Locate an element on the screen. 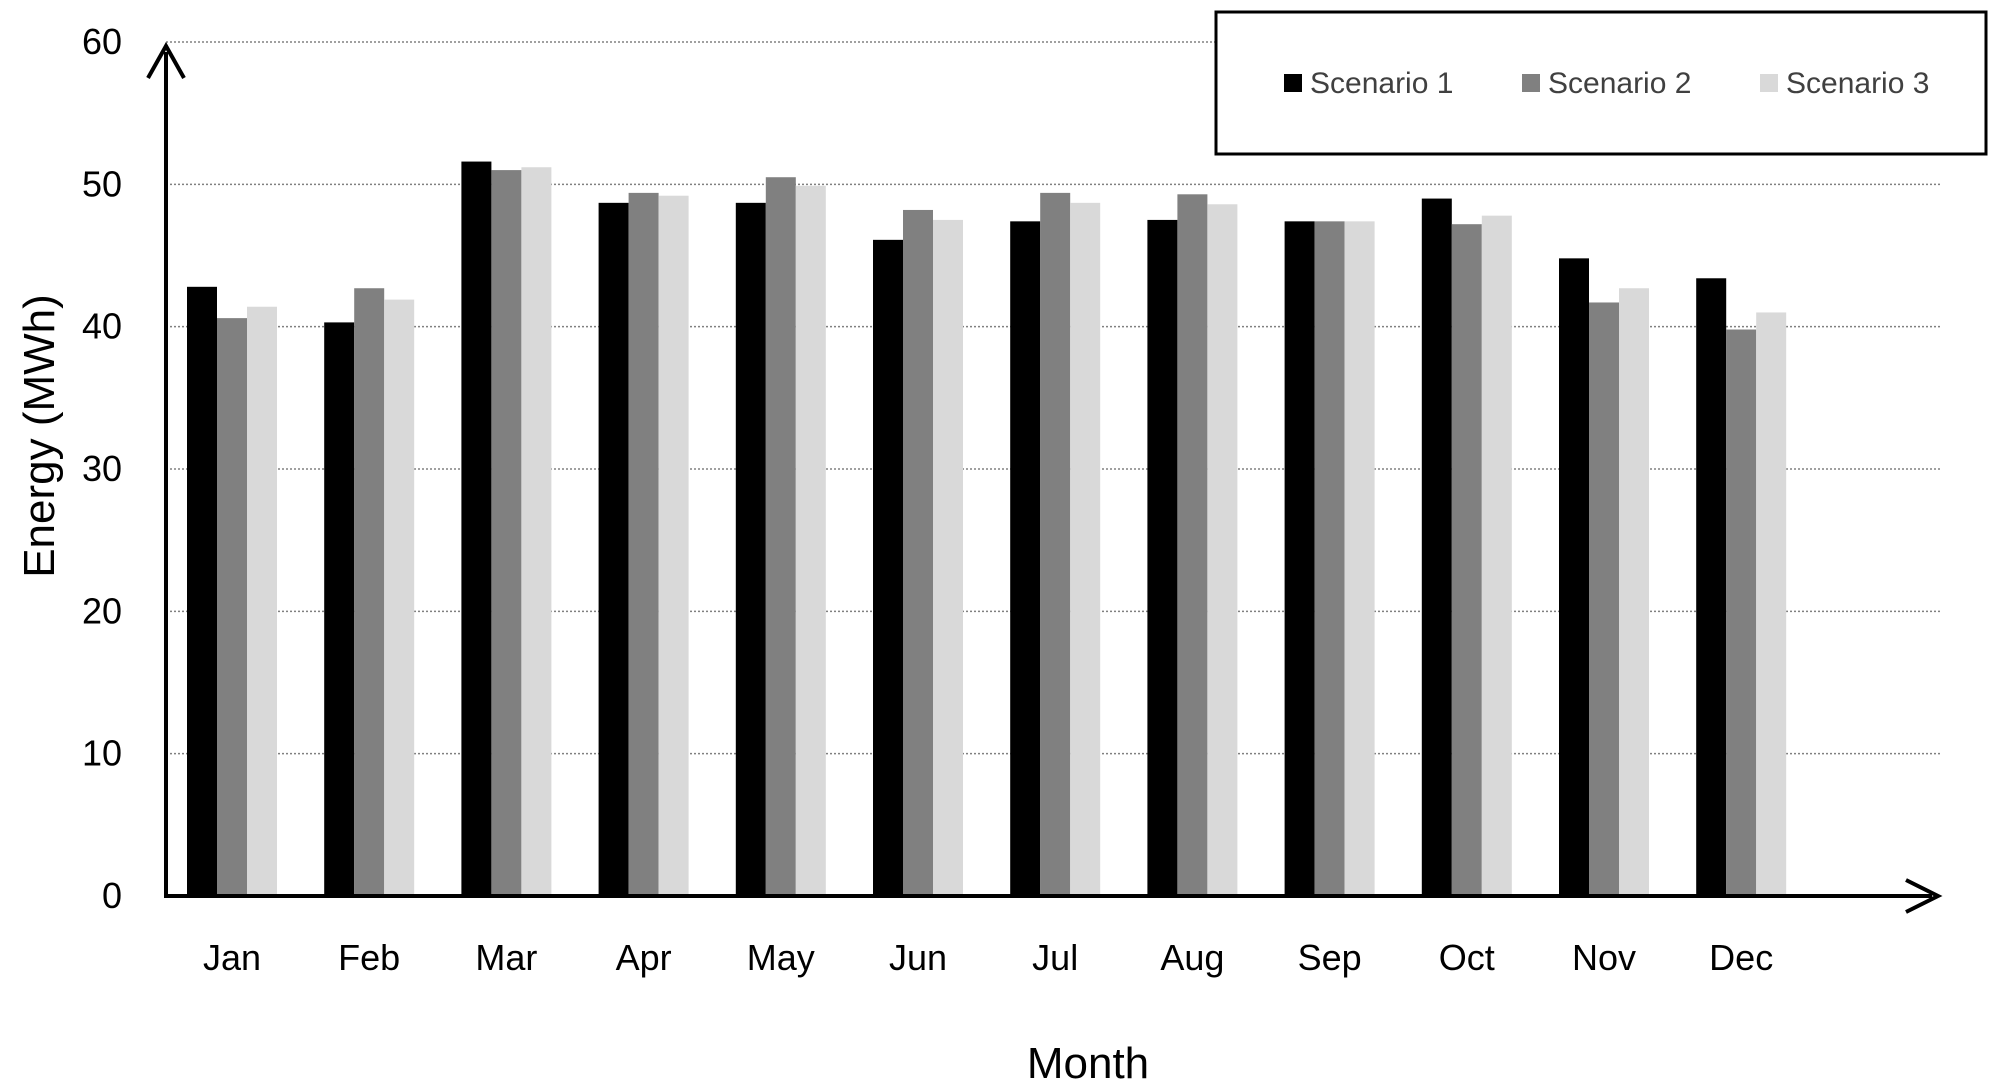 The image size is (2000, 1088). bar-scenario-2-mar is located at coordinates (506, 533).